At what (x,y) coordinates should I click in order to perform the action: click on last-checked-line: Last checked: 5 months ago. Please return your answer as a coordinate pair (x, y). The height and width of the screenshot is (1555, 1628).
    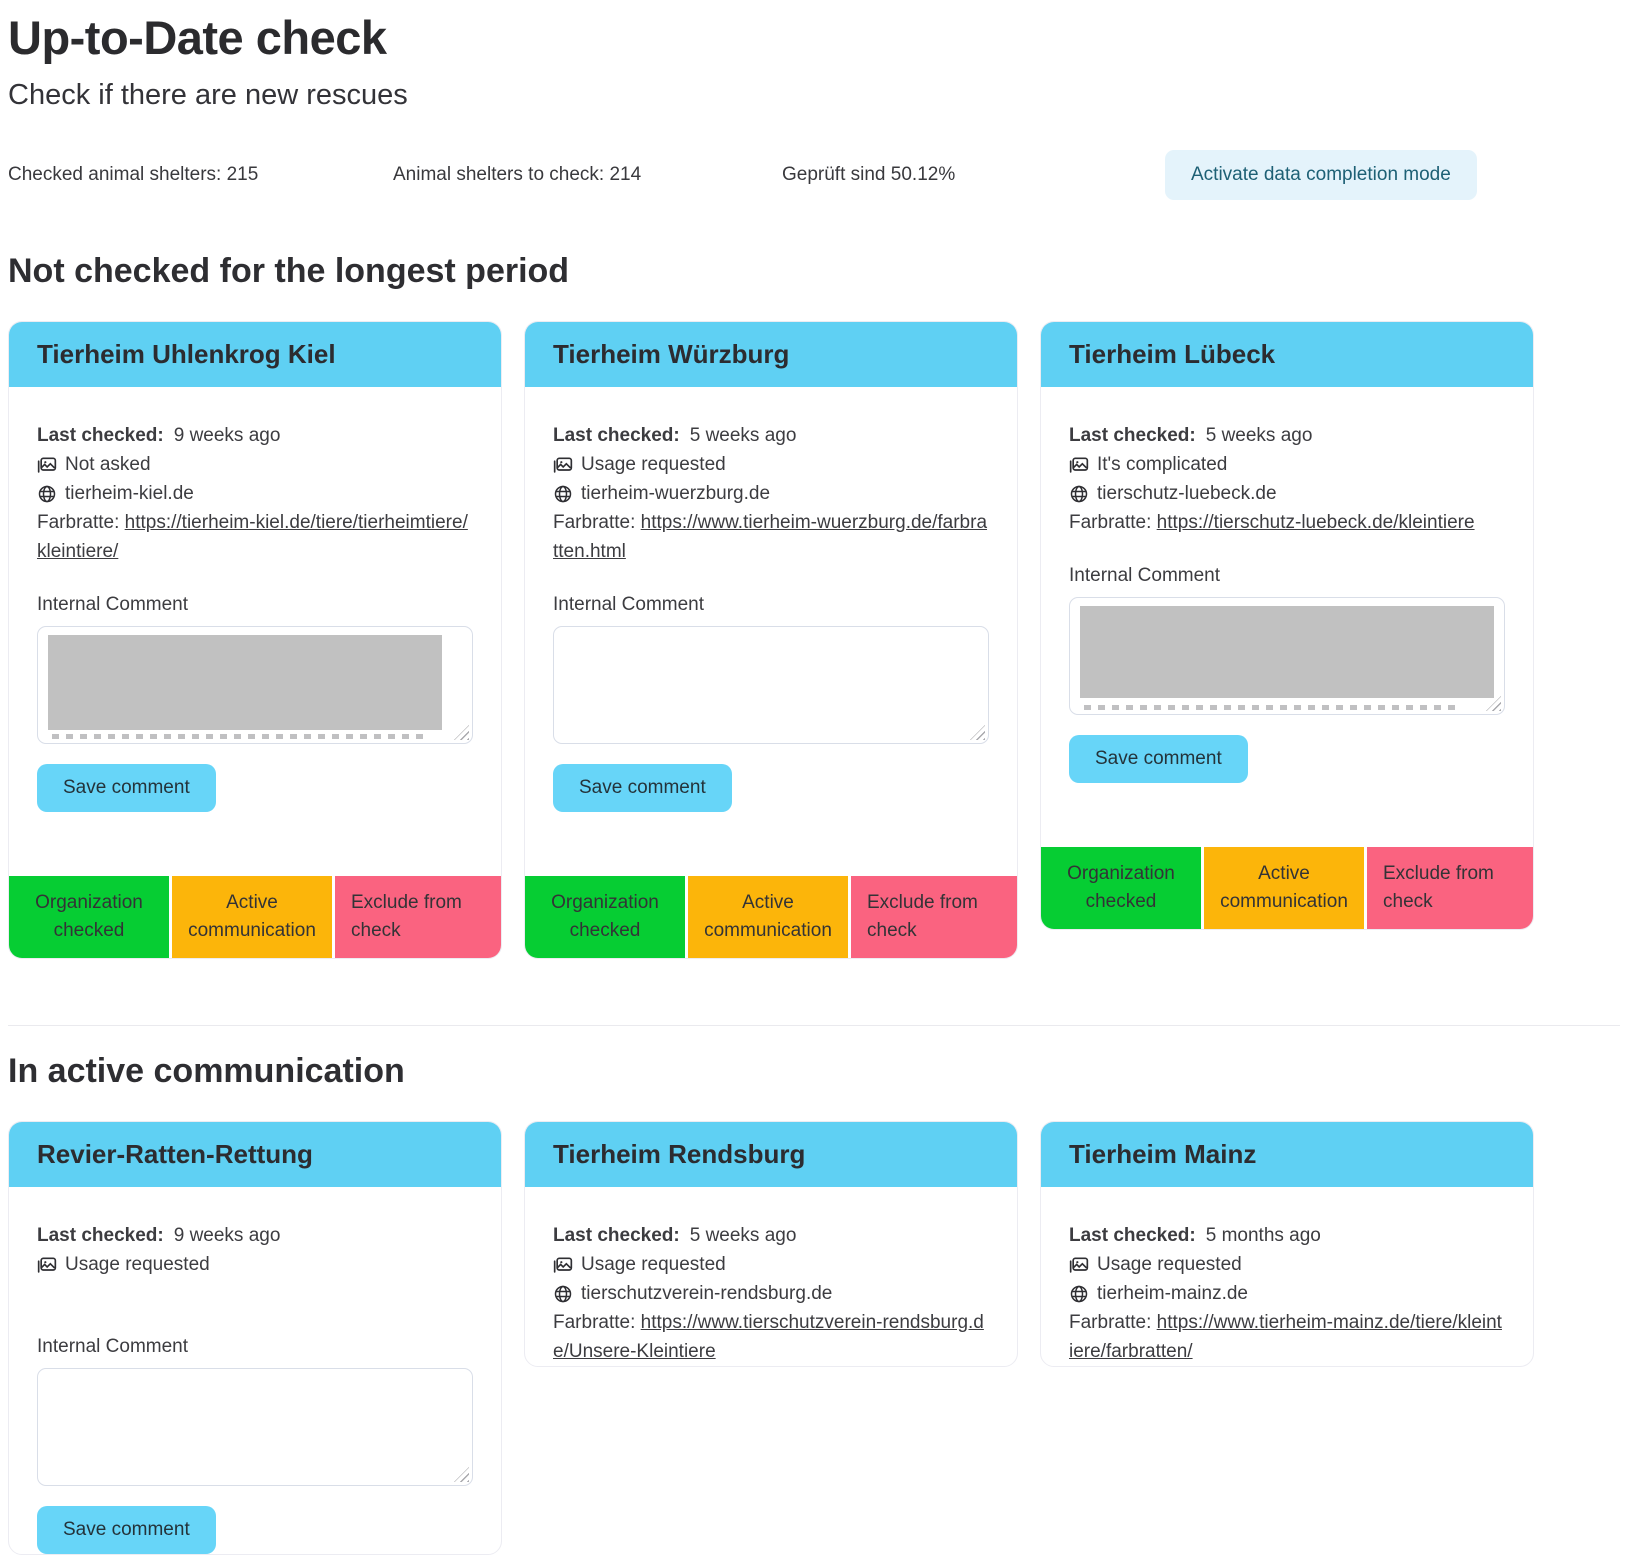
    Looking at the image, I should click on (1287, 1235).